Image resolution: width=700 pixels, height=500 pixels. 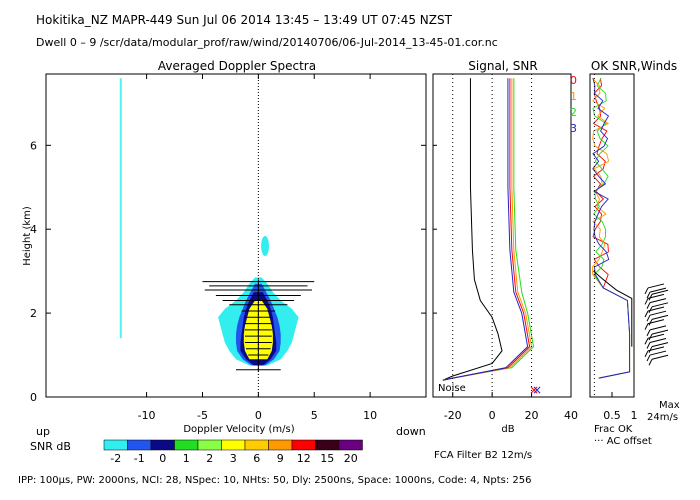 What do you see at coordinates (507, 429) in the screenshot?
I see `signal-xlabel: dB` at bounding box center [507, 429].